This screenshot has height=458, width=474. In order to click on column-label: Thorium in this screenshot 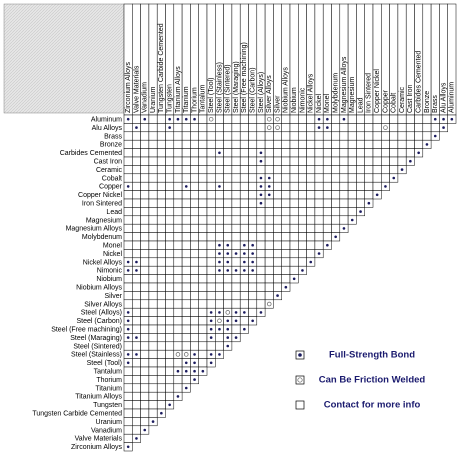, I will do `click(194, 100)`.